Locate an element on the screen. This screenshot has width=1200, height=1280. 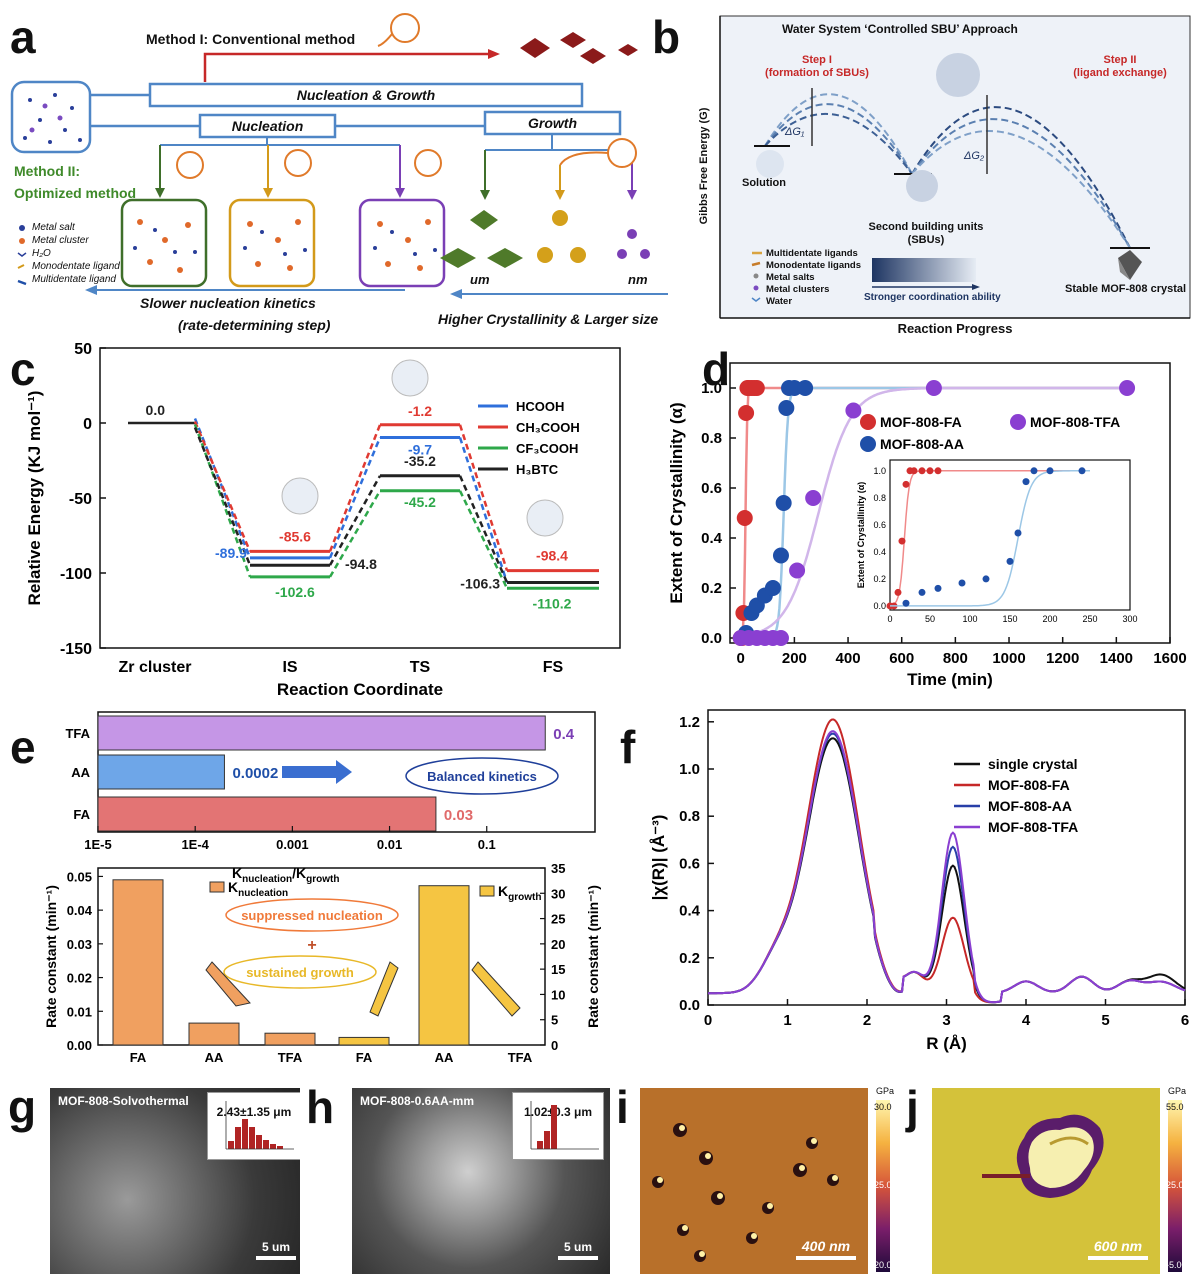
inset-x-tick-label: 200 is located at coordinates (1049, 619).